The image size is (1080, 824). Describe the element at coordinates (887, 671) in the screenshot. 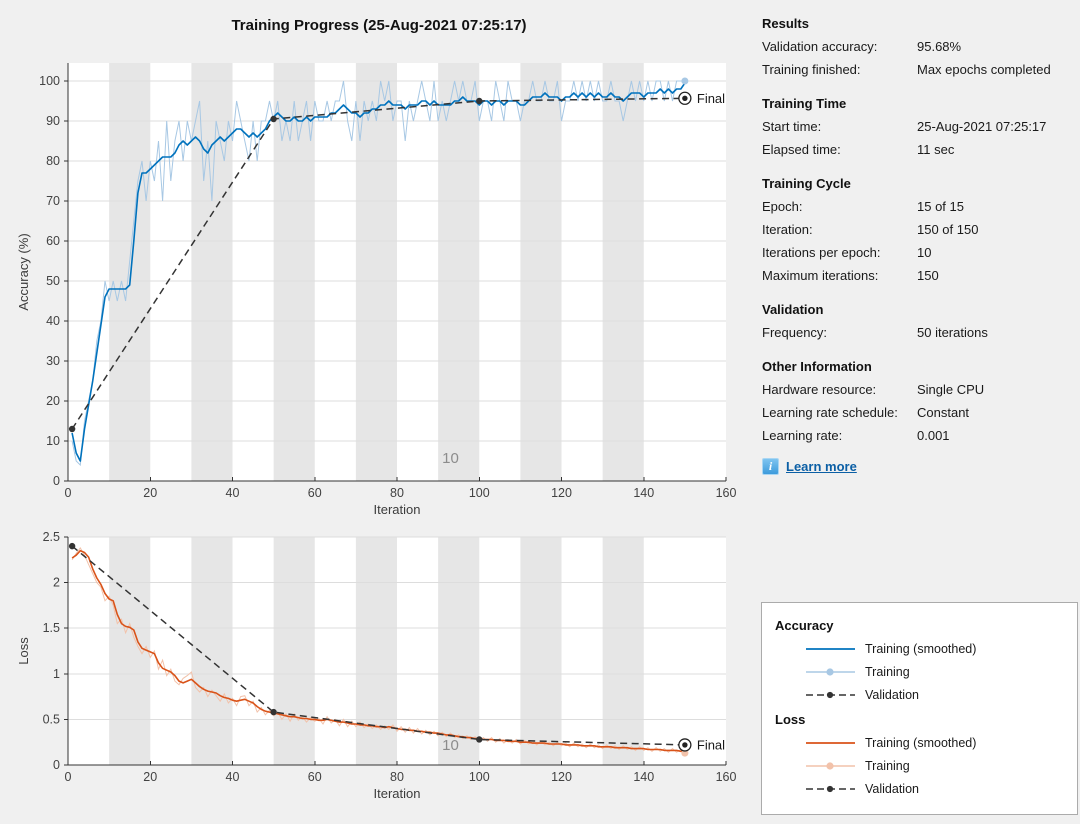

I see `legend-label: Training` at that location.